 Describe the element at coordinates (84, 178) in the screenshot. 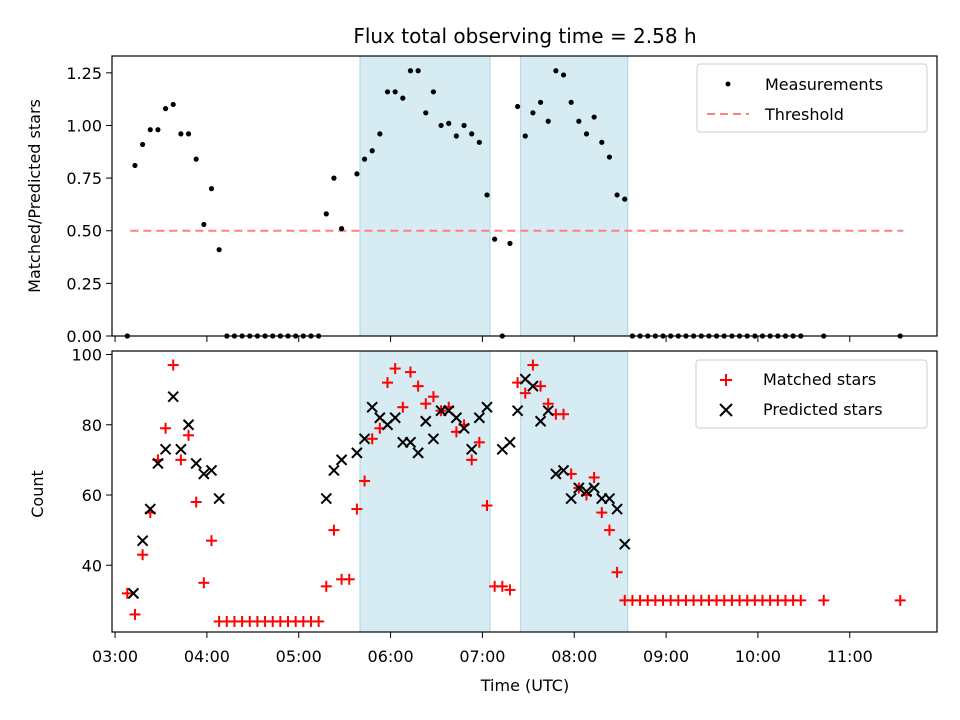

I see `y-tick-label: 0.75` at that location.